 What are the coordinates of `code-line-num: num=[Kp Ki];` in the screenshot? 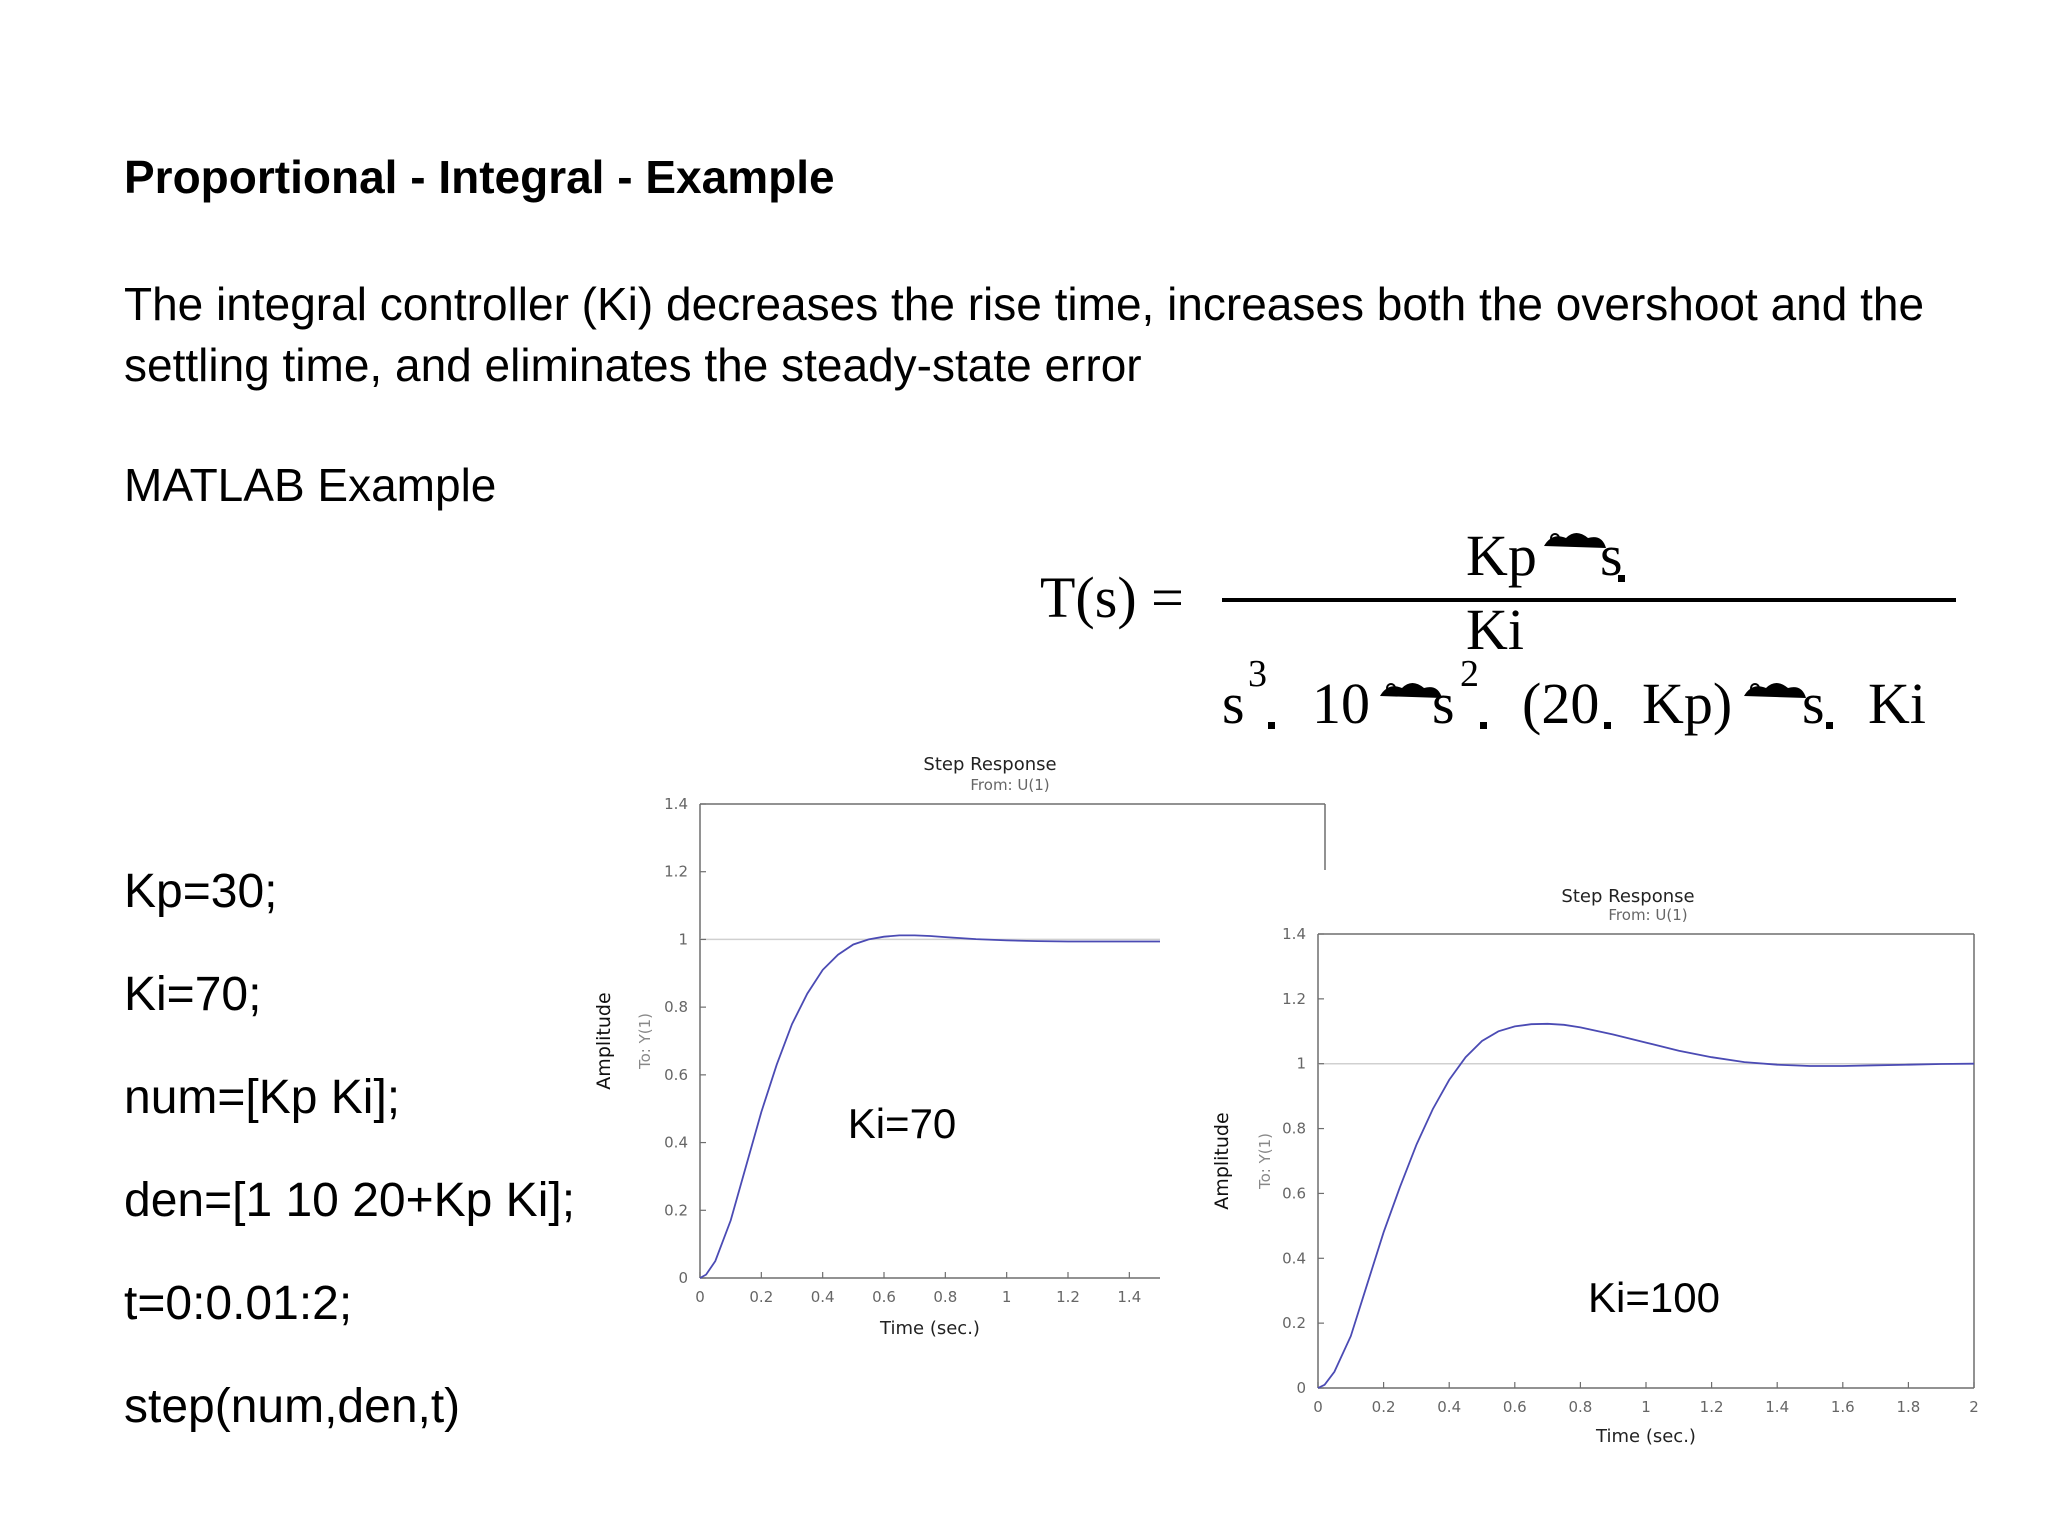 It's located at (262, 1097).